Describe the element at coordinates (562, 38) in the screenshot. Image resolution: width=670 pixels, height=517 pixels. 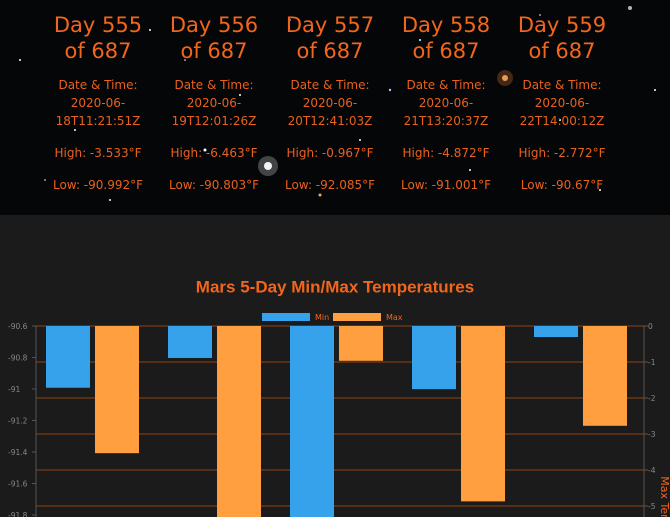
I see `card-title: Day 559 of 687` at that location.